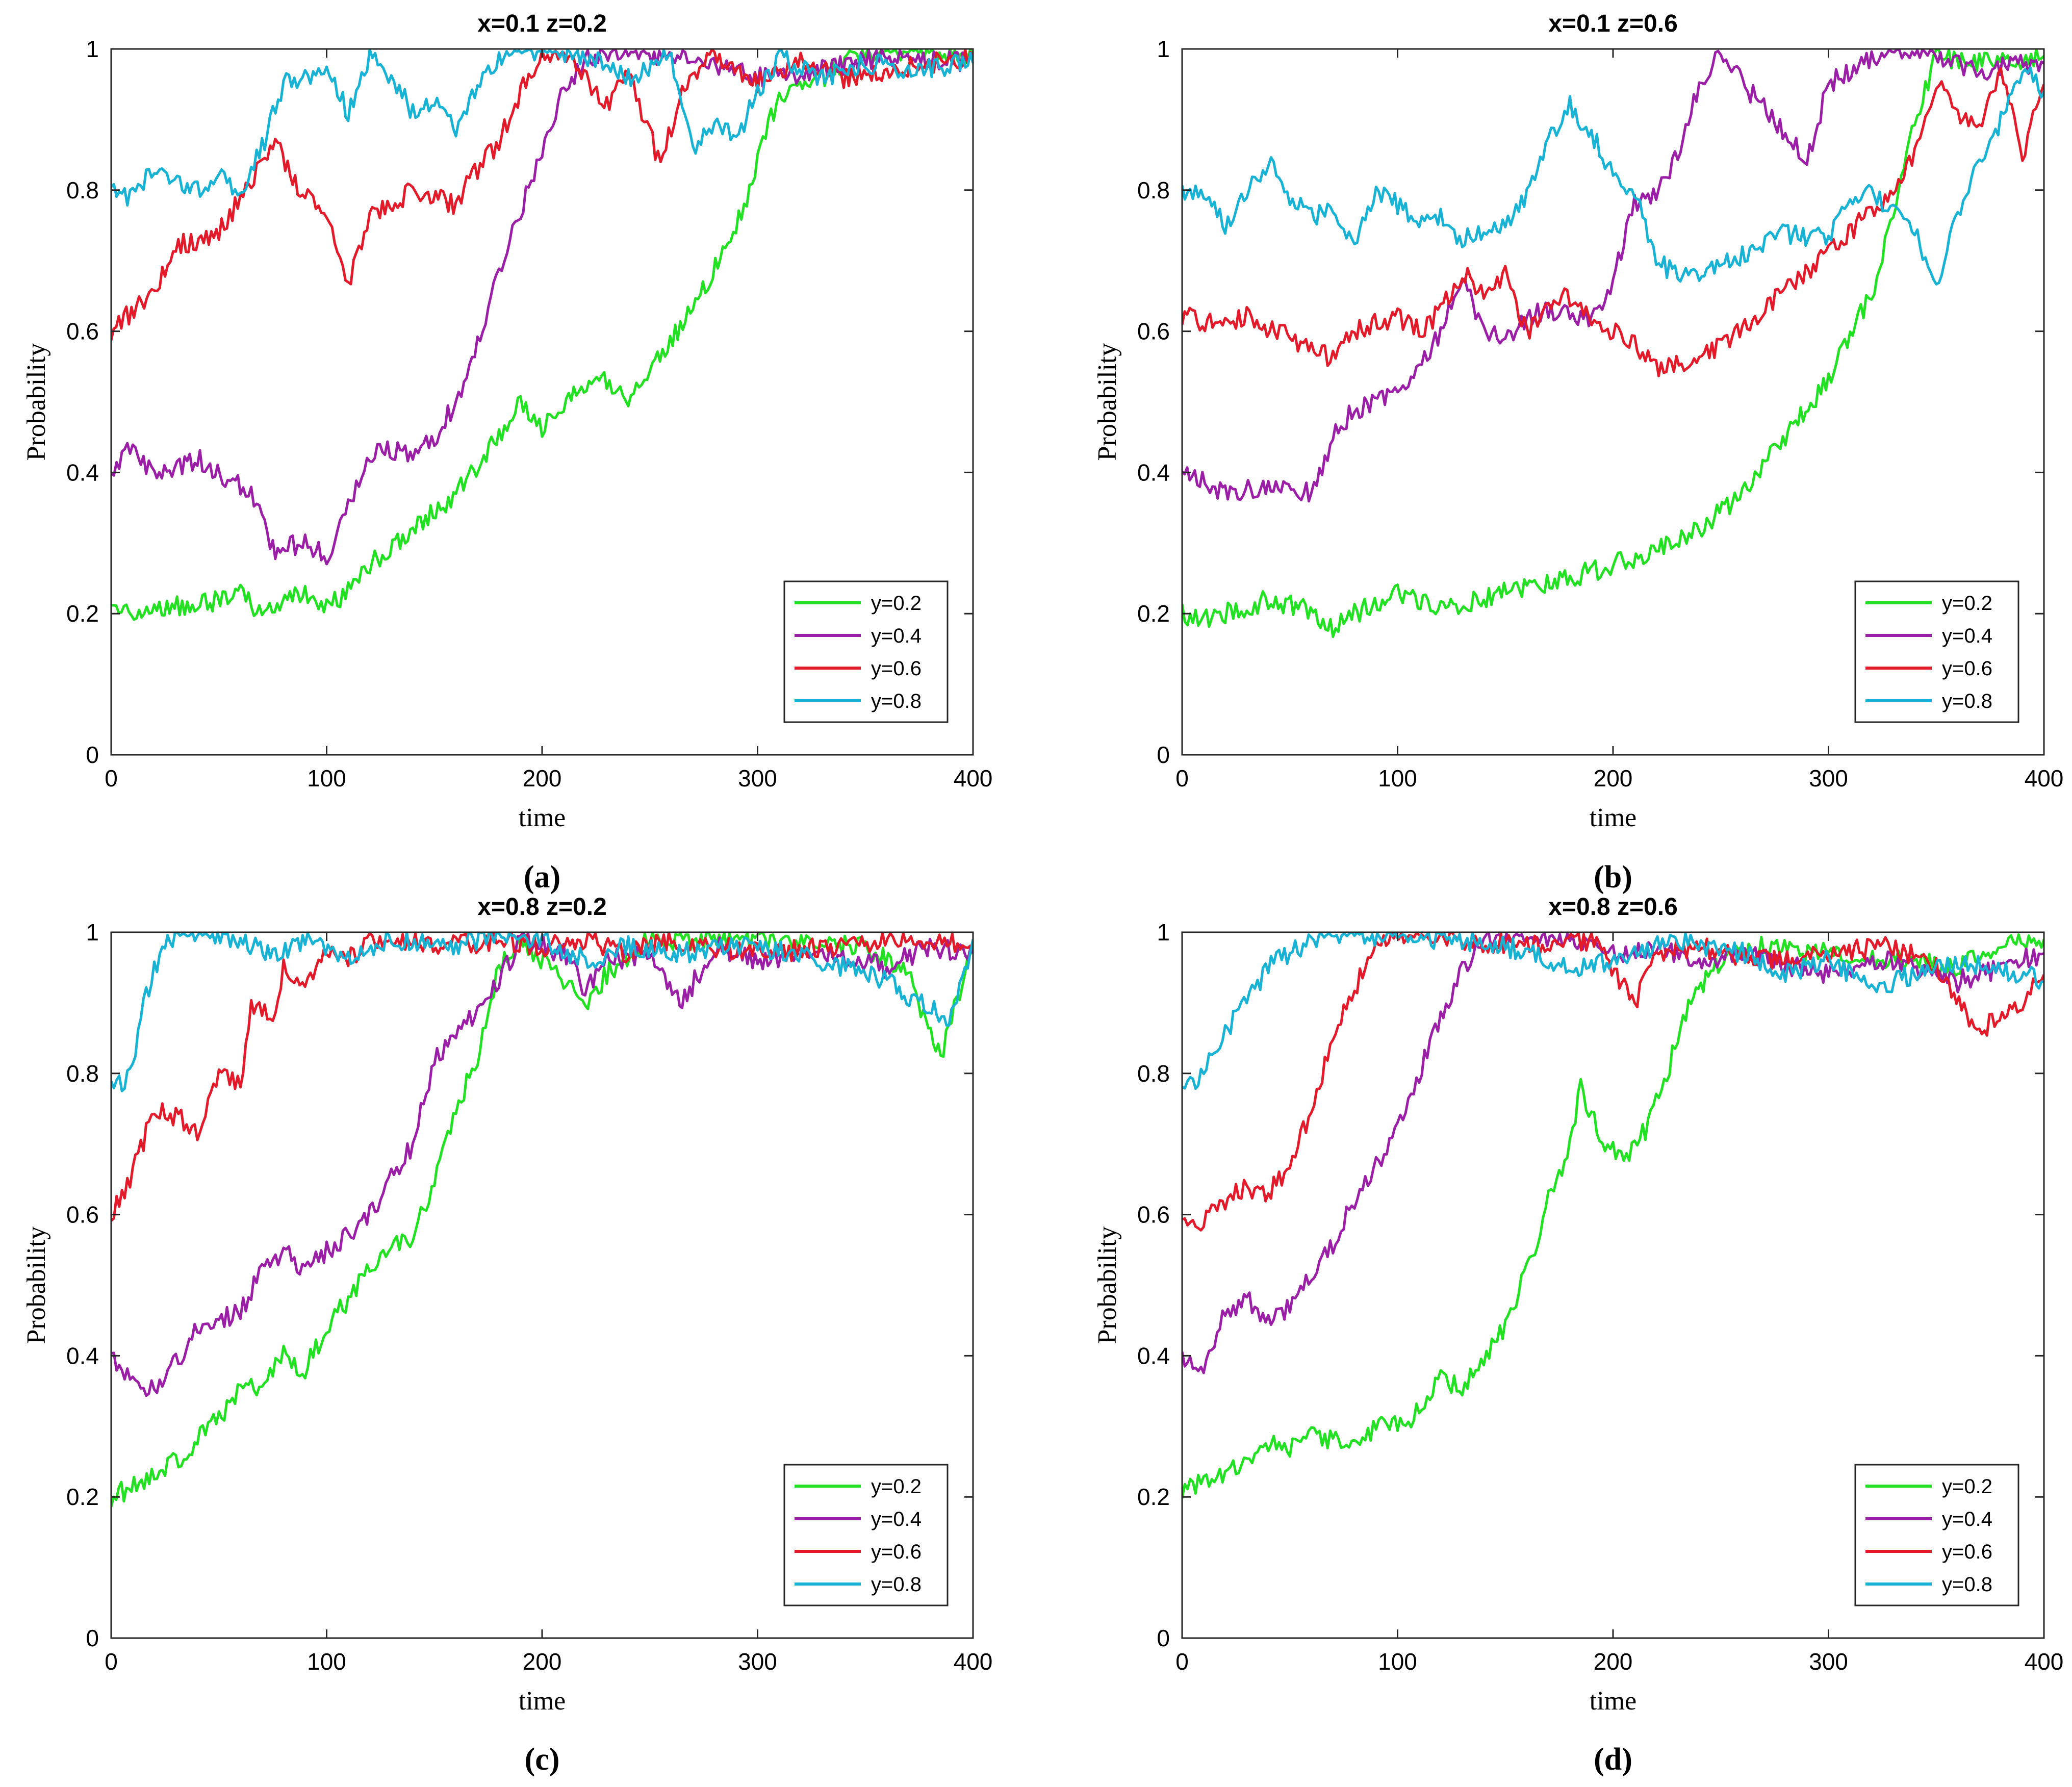 The image size is (2072, 1787). What do you see at coordinates (542, 907) in the screenshot?
I see `chart-title: x=0.8 z=0.2` at bounding box center [542, 907].